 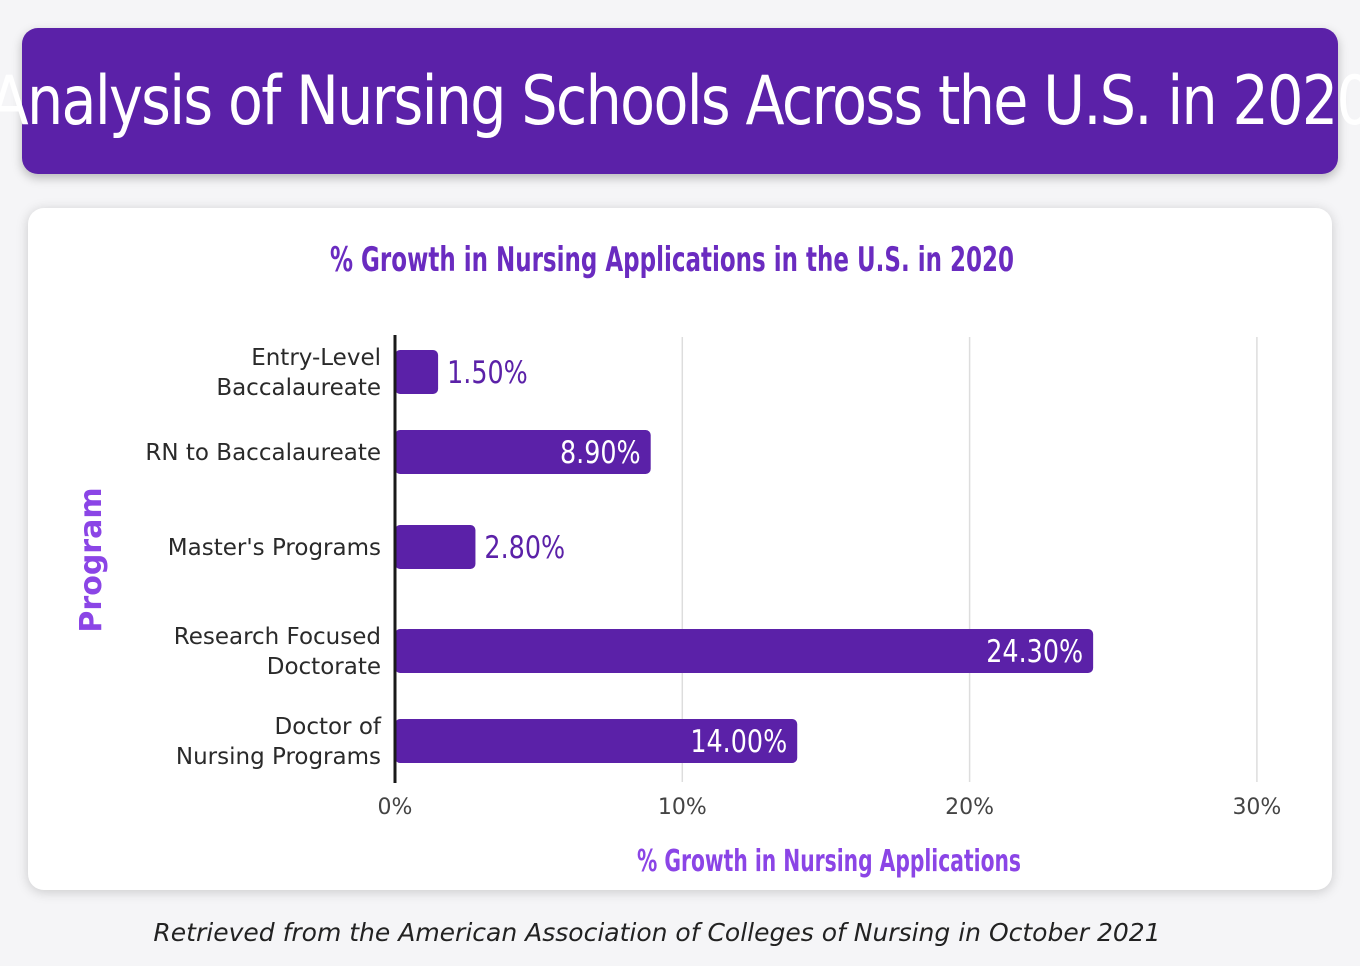 What do you see at coordinates (1256, 807) in the screenshot?
I see `x-tick-label: 30%` at bounding box center [1256, 807].